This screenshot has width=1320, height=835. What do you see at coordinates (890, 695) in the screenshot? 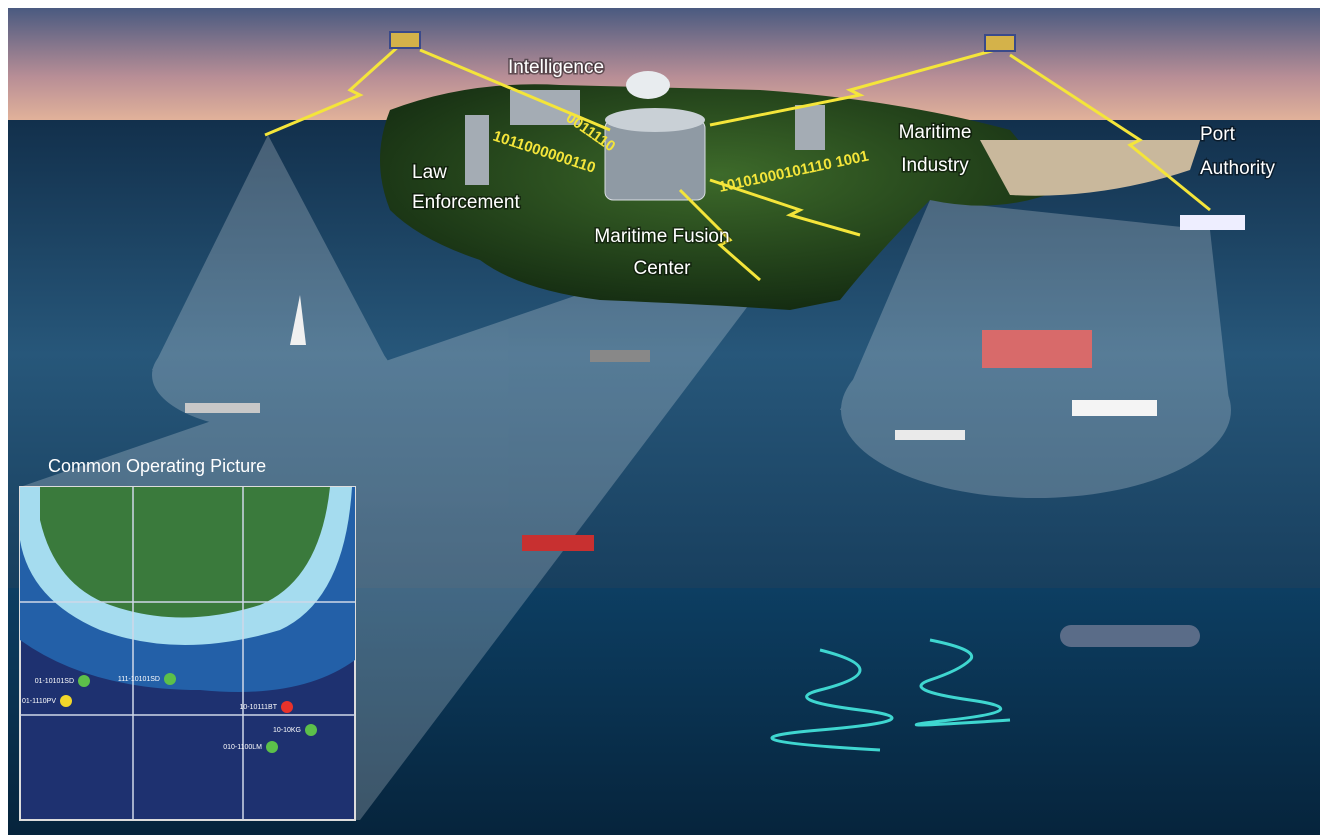
I see `sensor-arrays` at bounding box center [890, 695].